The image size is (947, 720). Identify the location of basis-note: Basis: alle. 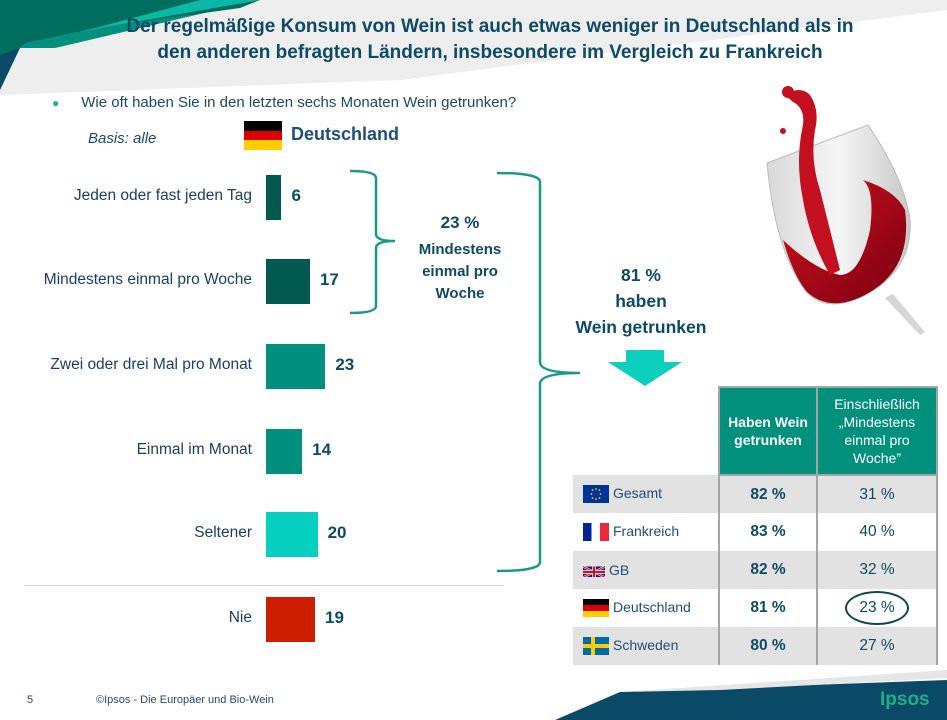
(122, 138).